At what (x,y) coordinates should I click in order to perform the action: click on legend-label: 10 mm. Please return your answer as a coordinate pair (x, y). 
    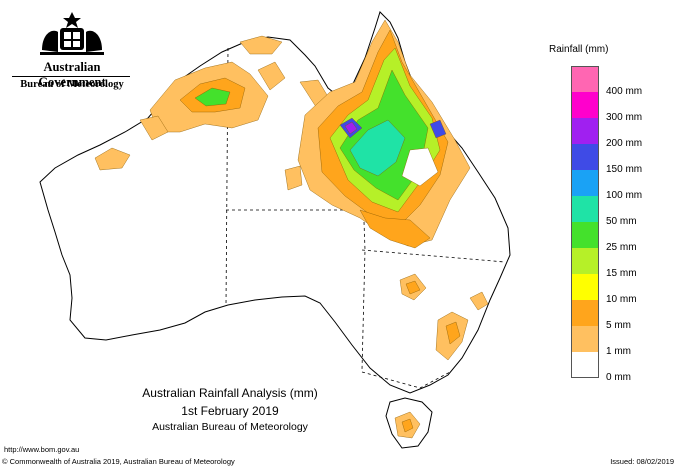
    Looking at the image, I should click on (621, 299).